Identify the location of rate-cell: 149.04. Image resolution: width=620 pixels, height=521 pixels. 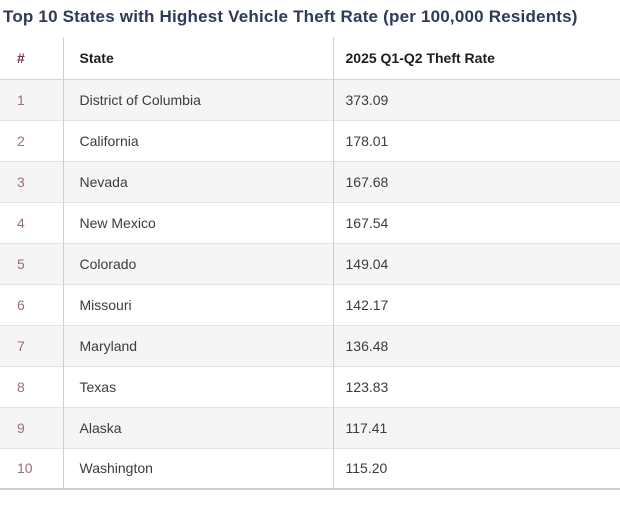
(476, 263).